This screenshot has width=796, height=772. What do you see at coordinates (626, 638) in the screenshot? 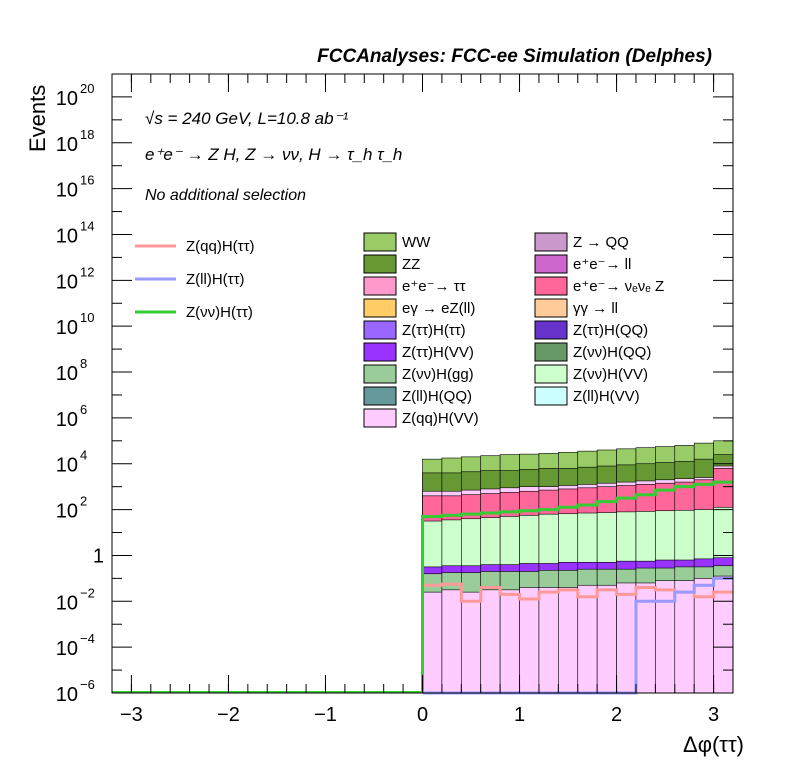
I see `stack-bar-z-qq-h-vv--10` at bounding box center [626, 638].